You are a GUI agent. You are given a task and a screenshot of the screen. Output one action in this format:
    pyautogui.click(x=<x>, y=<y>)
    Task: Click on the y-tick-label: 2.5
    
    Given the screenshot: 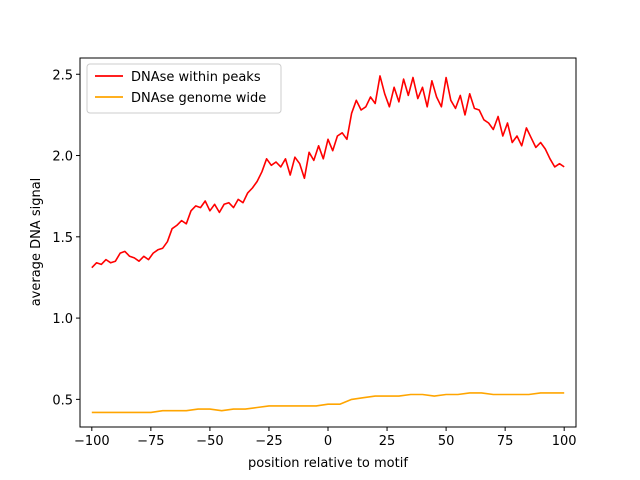 What is the action you would take?
    pyautogui.click(x=62, y=75)
    